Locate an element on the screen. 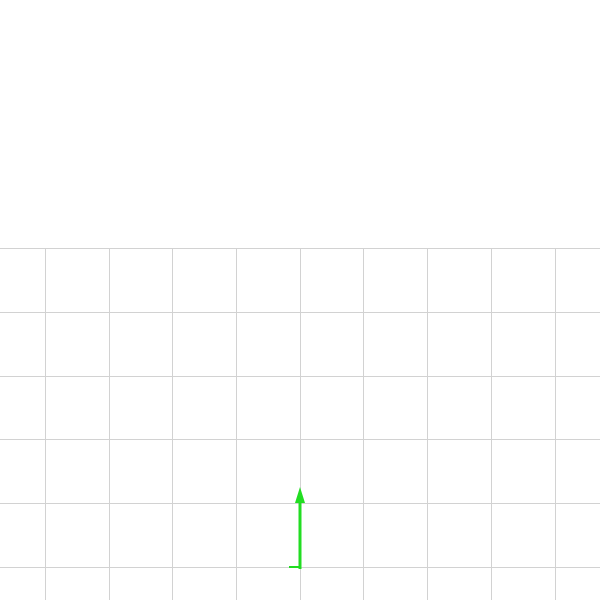 Image resolution: width=600 pixels, height=600 pixels. axes-gizmo is located at coordinates (297, 528).